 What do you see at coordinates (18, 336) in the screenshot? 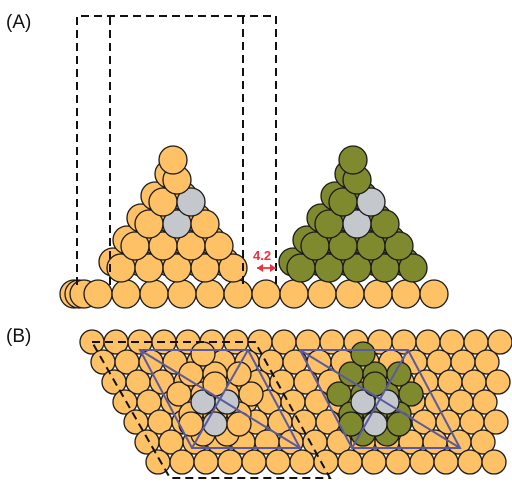
I see `panel-b-label: (B)` at bounding box center [18, 336].